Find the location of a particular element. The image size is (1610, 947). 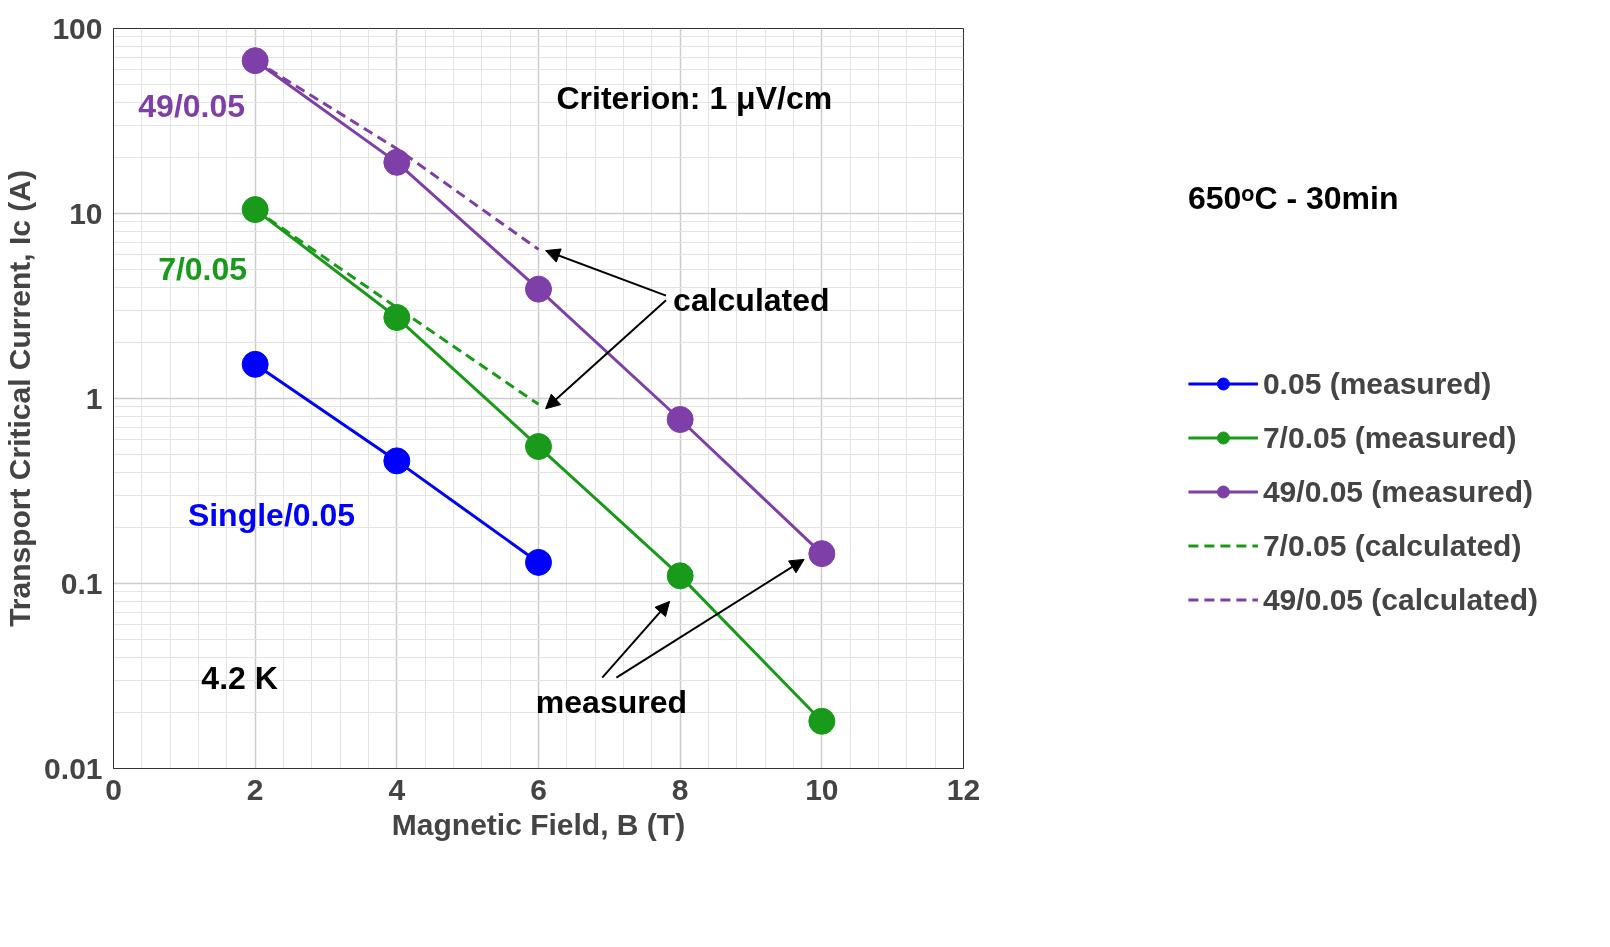

x-tick-label: 4 is located at coordinates (397, 789).